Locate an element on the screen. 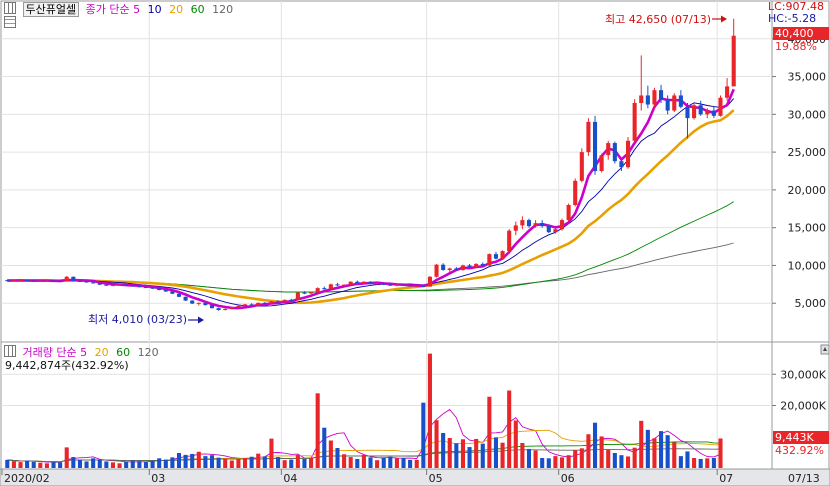 This screenshot has width=830, height=486. volume-scroll-button is located at coordinates (825, 349).